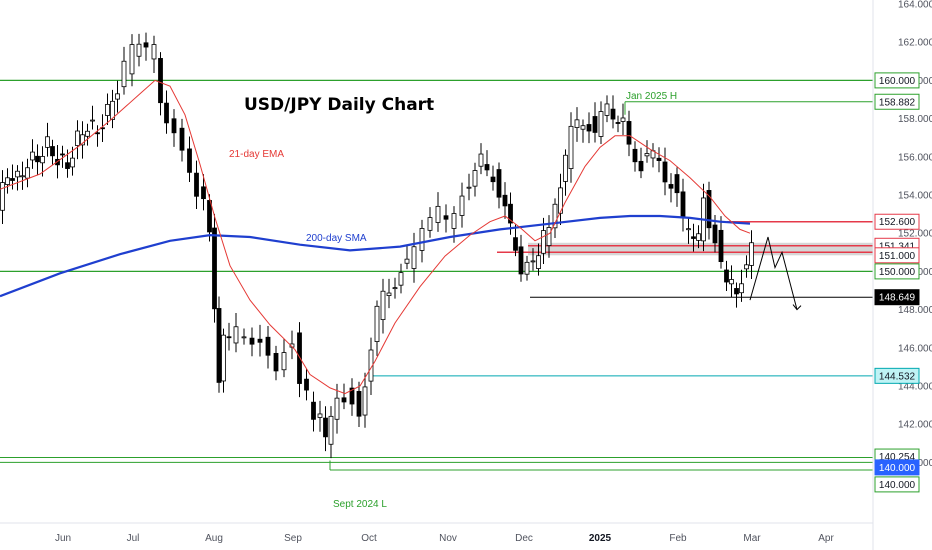  I want to click on resistance-zone-layer, so click(700, 249).